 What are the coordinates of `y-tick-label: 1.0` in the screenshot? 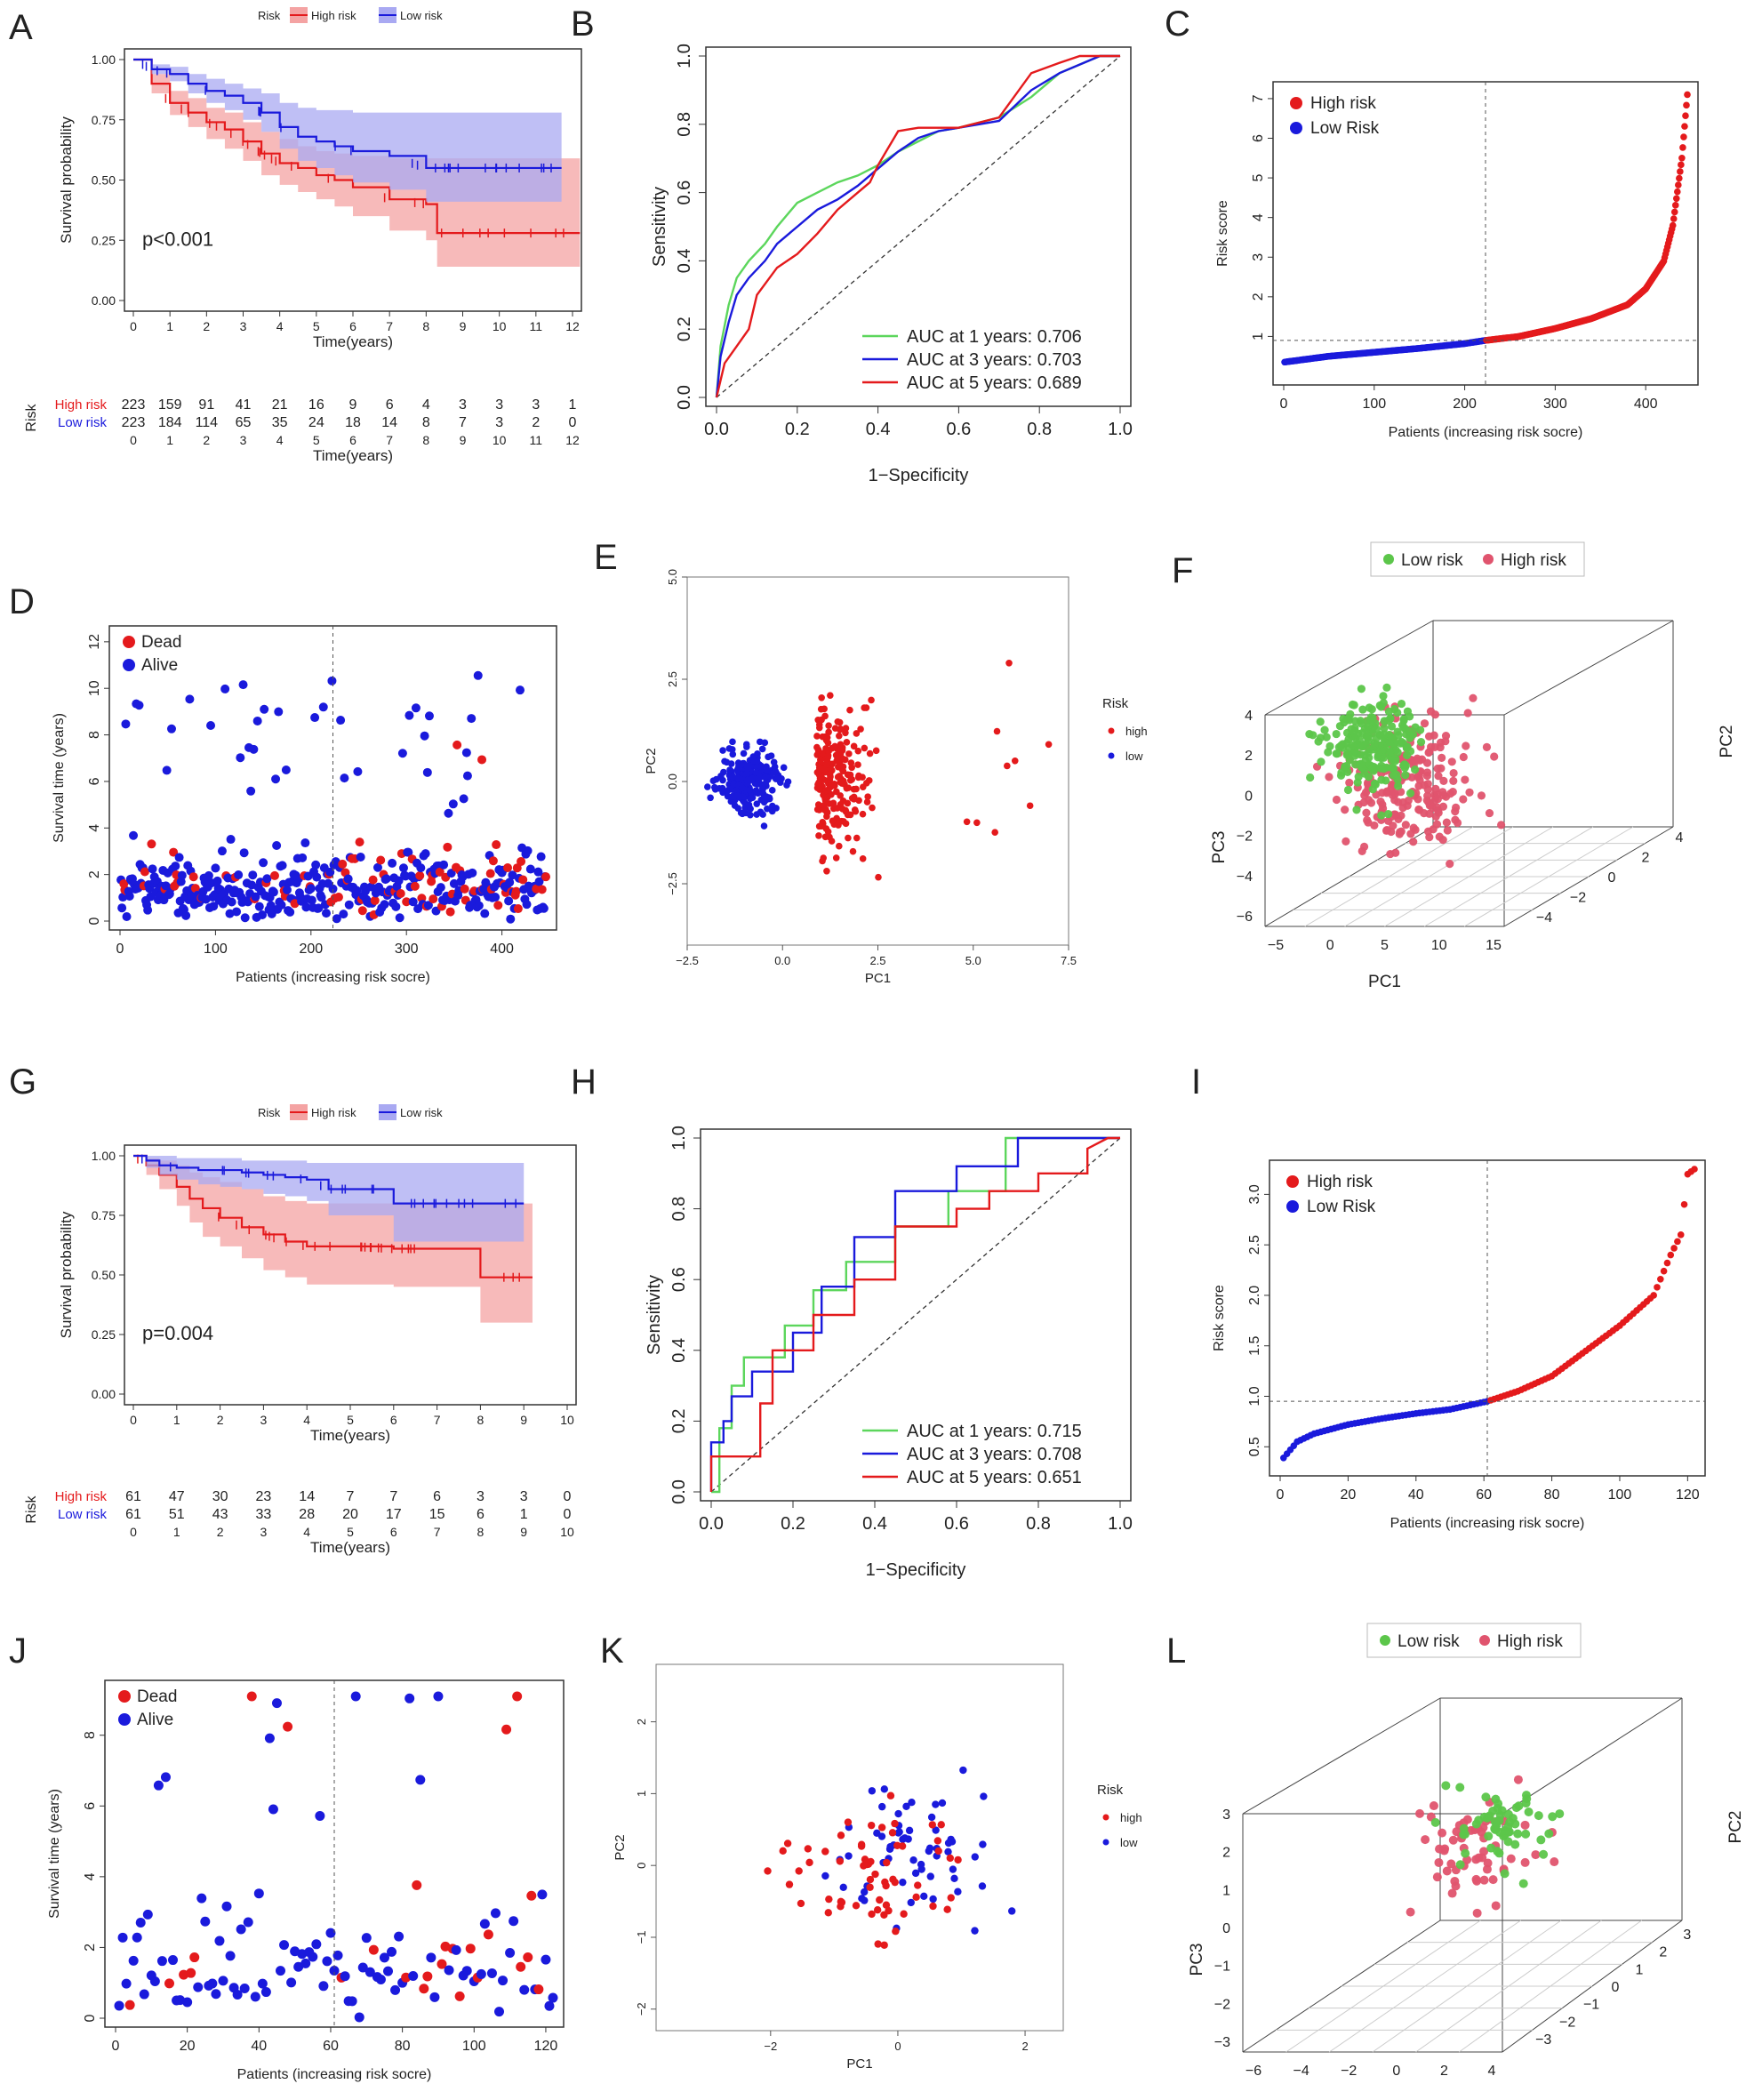 It's located at (684, 56).